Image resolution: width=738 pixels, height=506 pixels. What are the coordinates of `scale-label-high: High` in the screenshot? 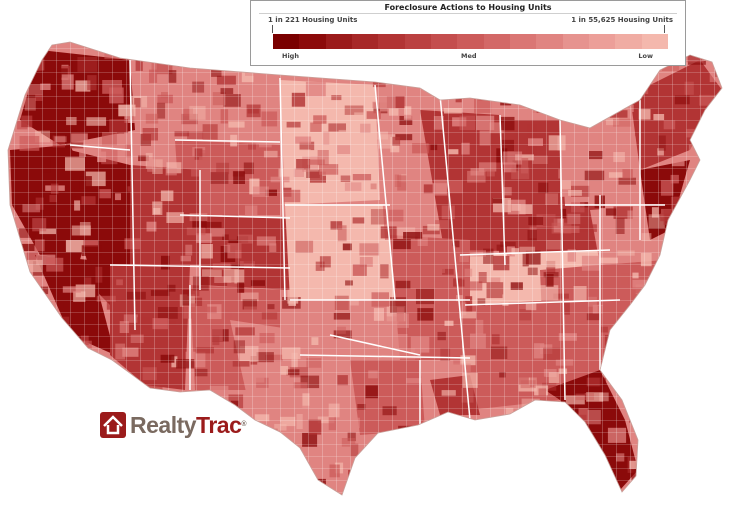 It's located at (290, 56).